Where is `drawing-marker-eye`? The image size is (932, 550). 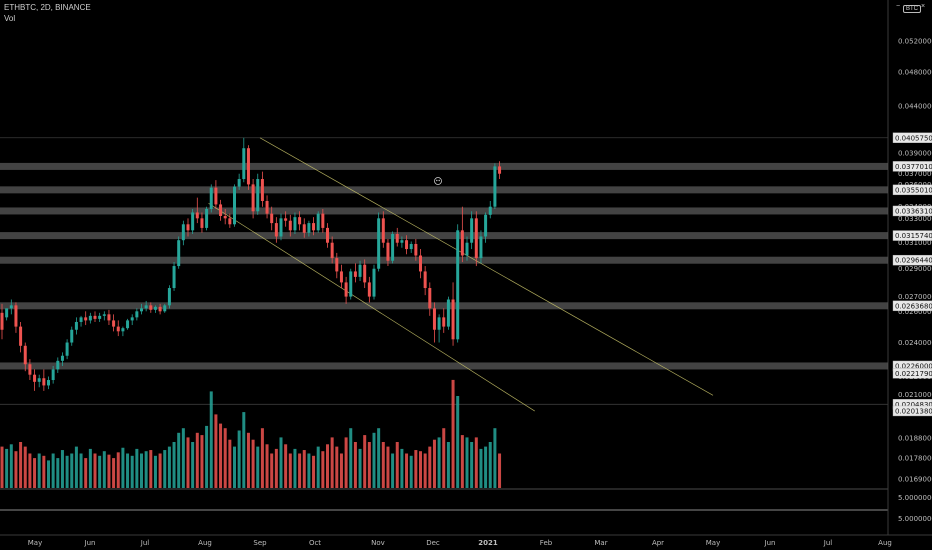 drawing-marker-eye is located at coordinates (437, 180).